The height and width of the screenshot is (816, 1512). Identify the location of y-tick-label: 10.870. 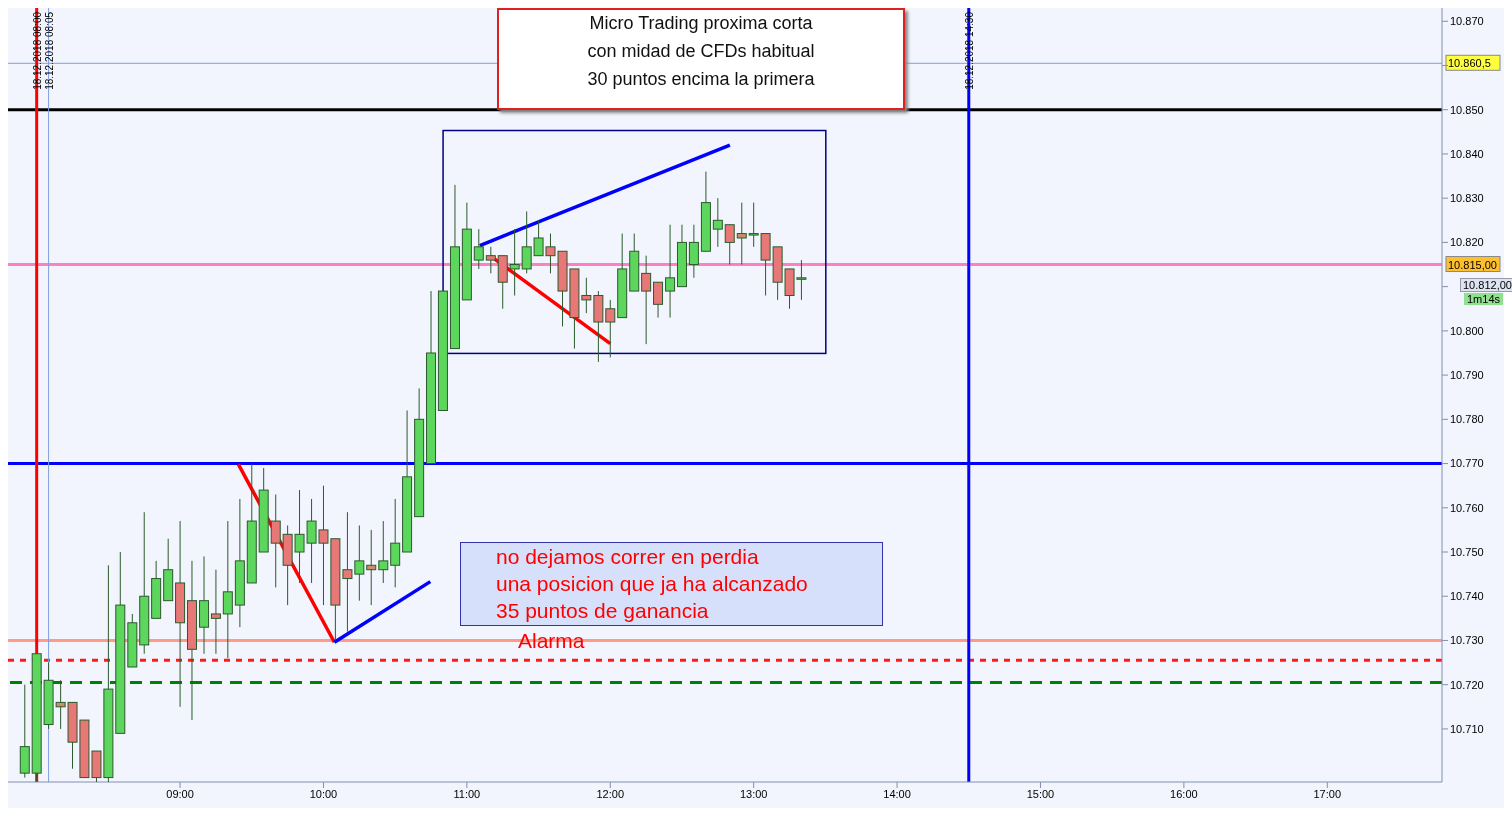
(1467, 21).